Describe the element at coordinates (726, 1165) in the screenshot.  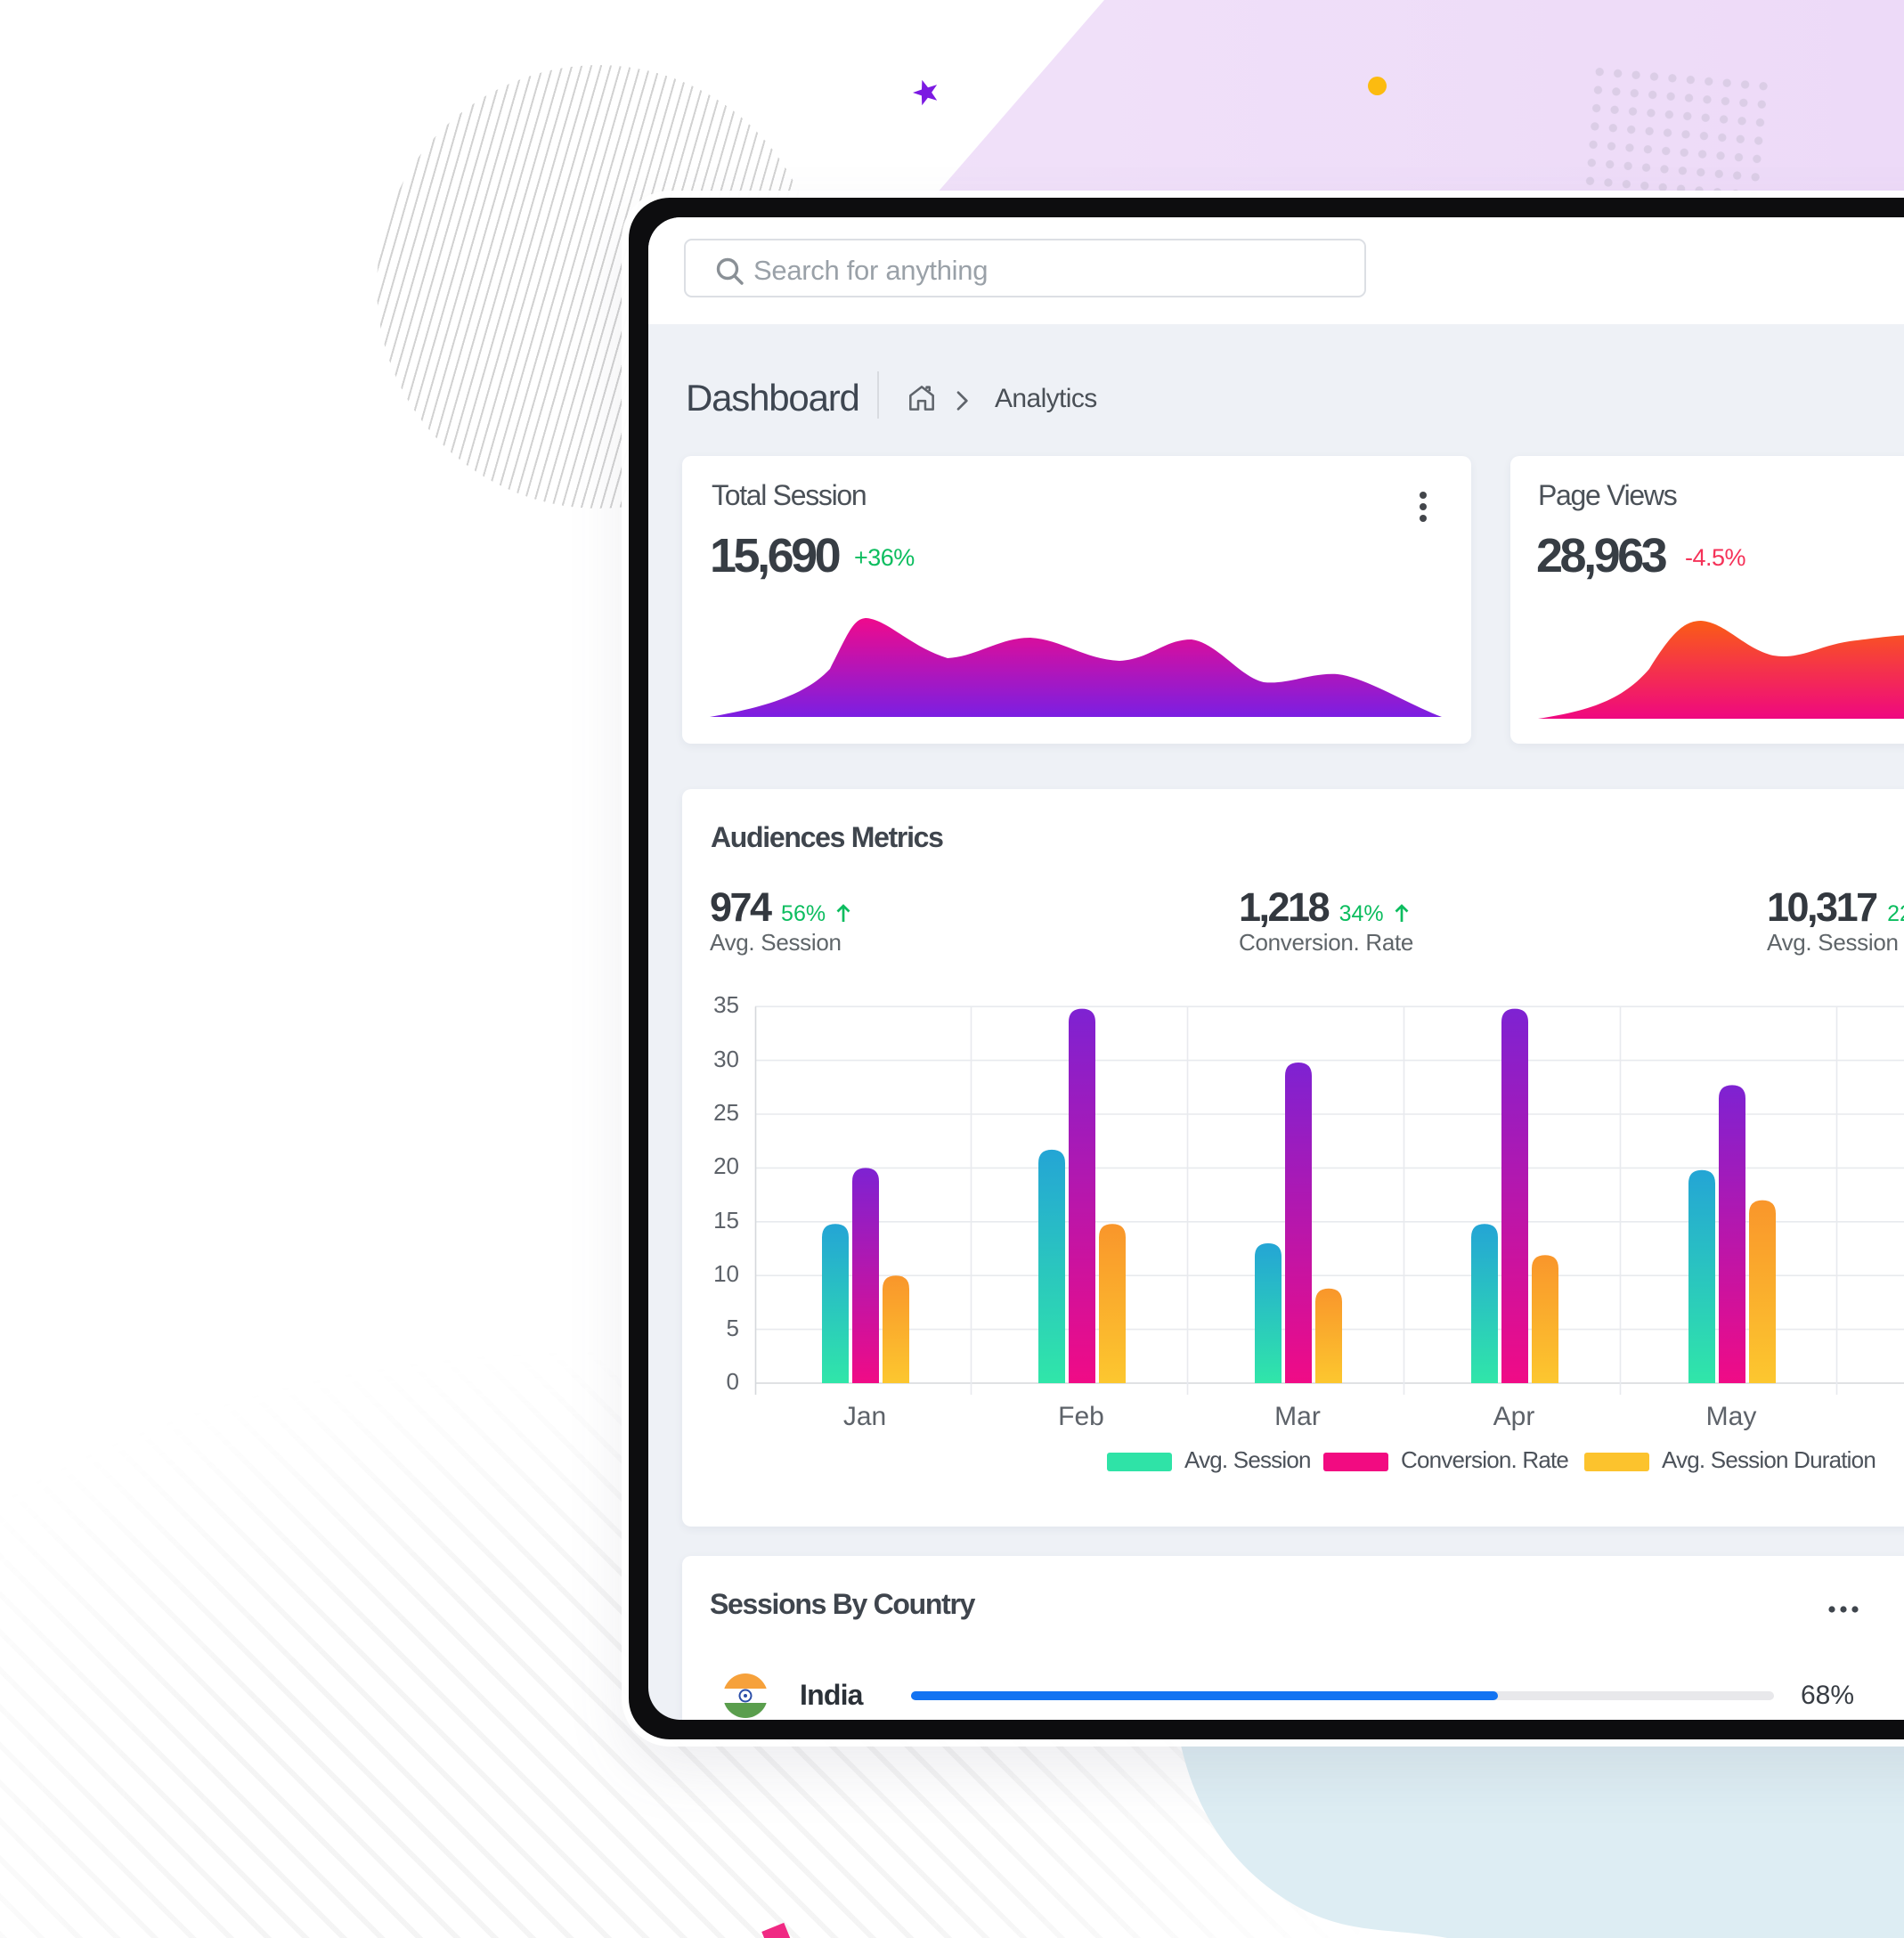
I see `svg-text: 20` at that location.